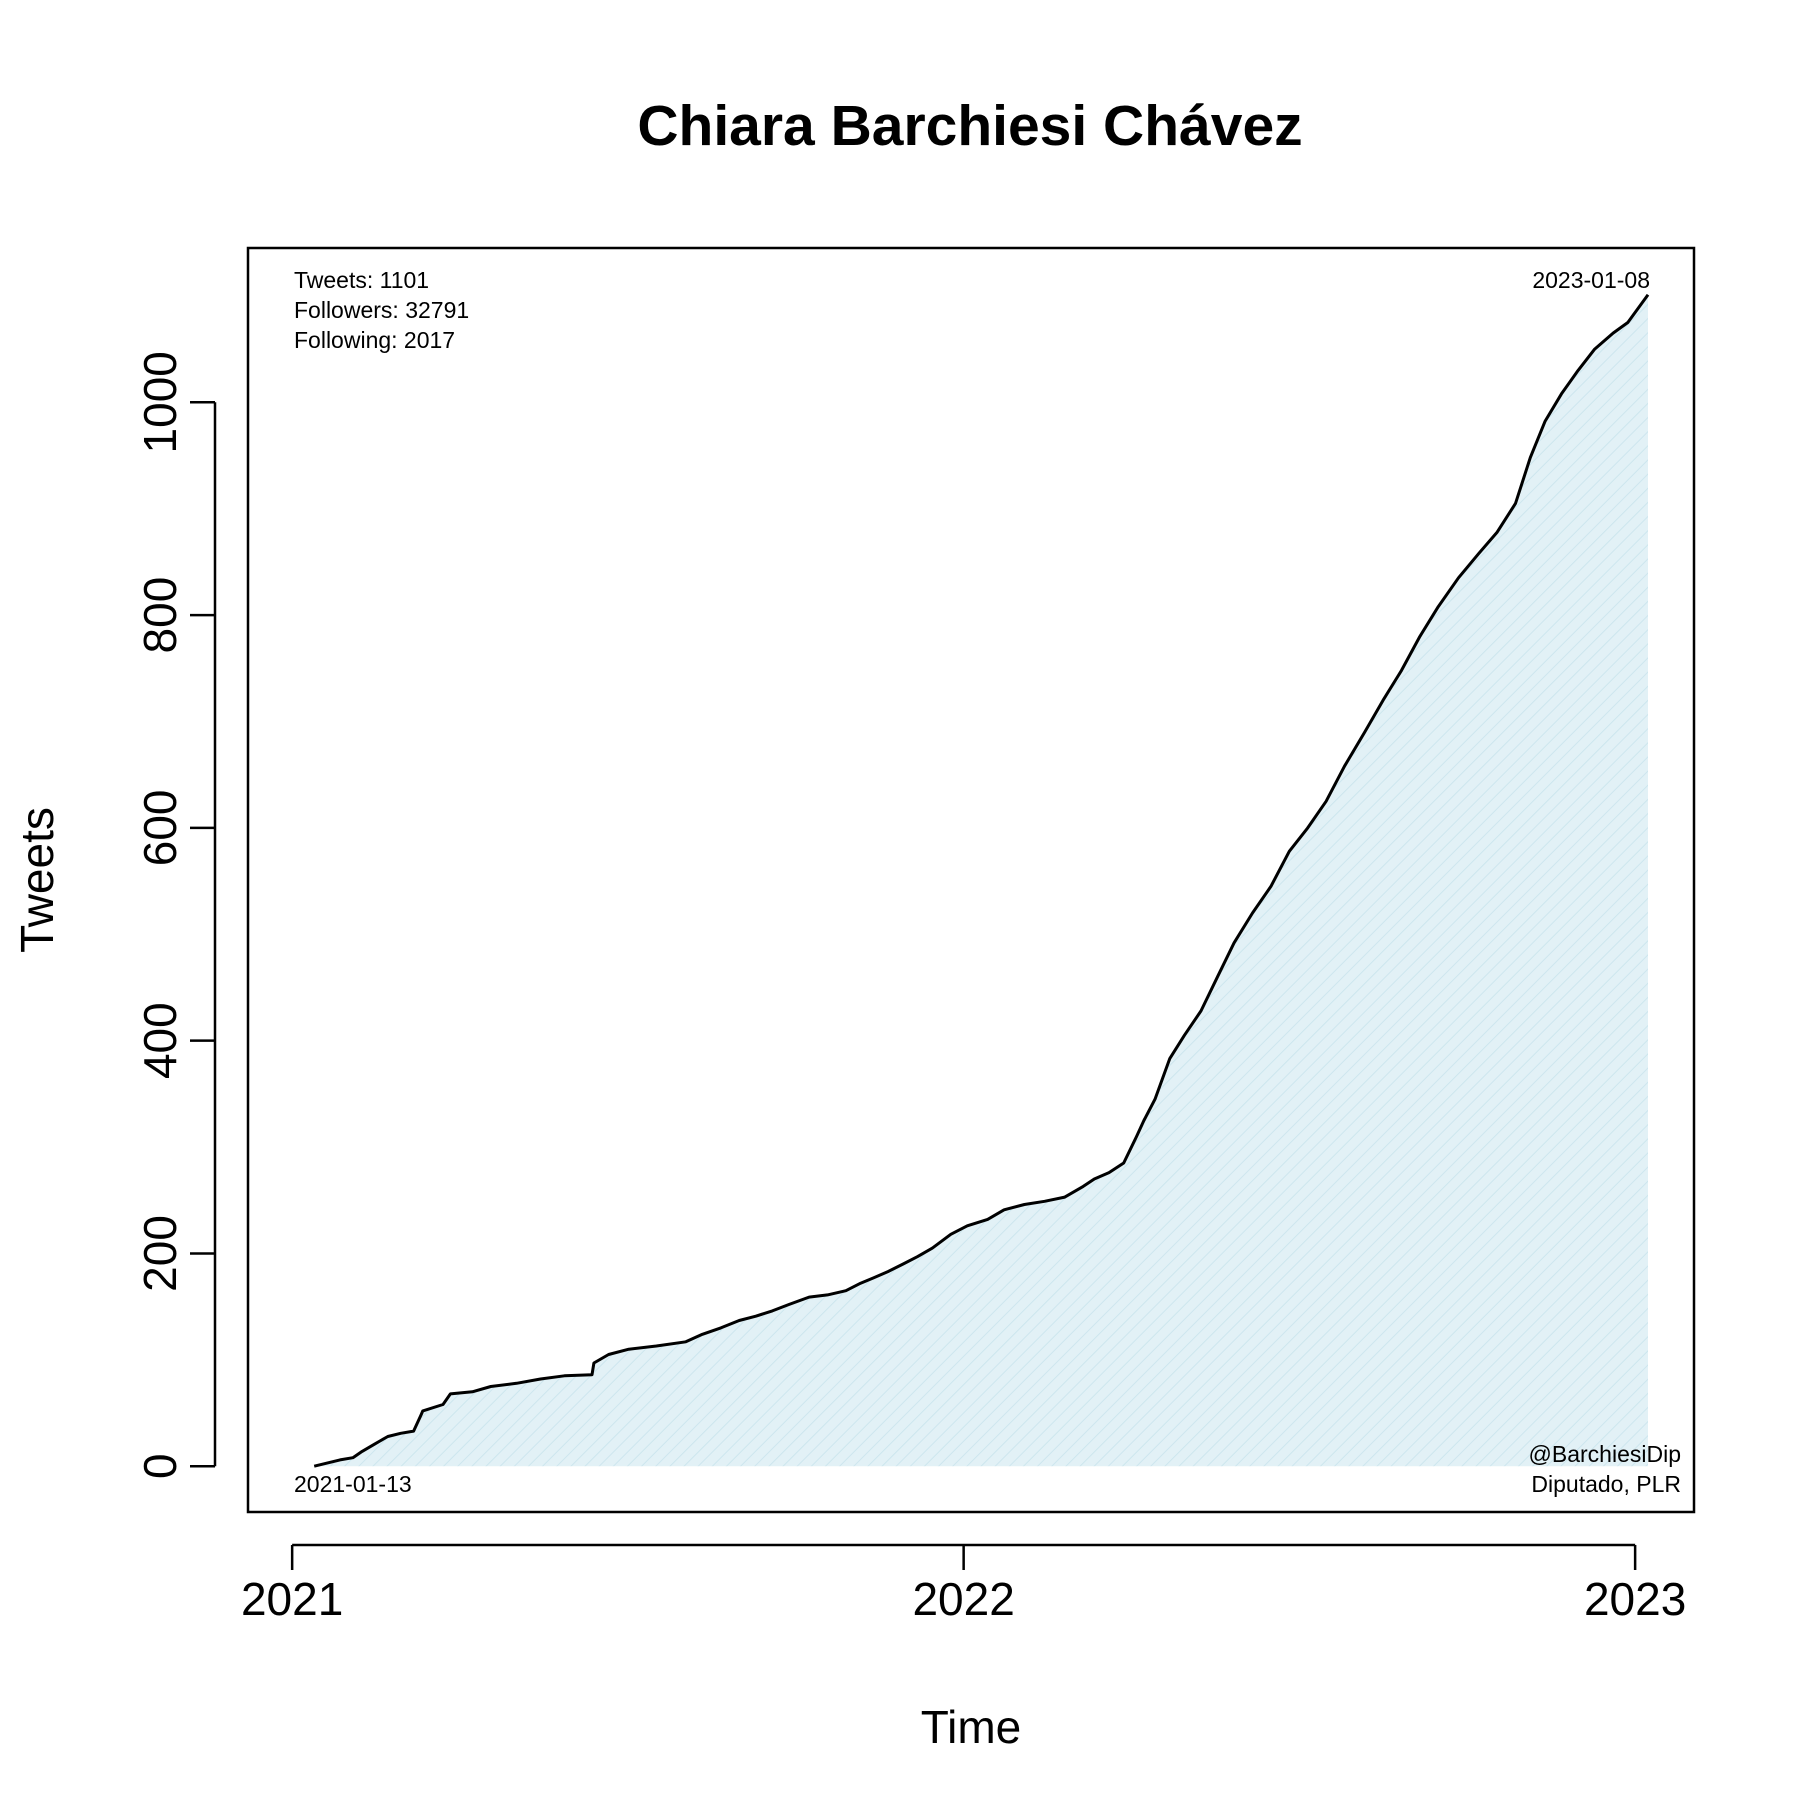 This screenshot has width=1800, height=1800. I want to click on y-tick-label: 0, so click(160, 1466).